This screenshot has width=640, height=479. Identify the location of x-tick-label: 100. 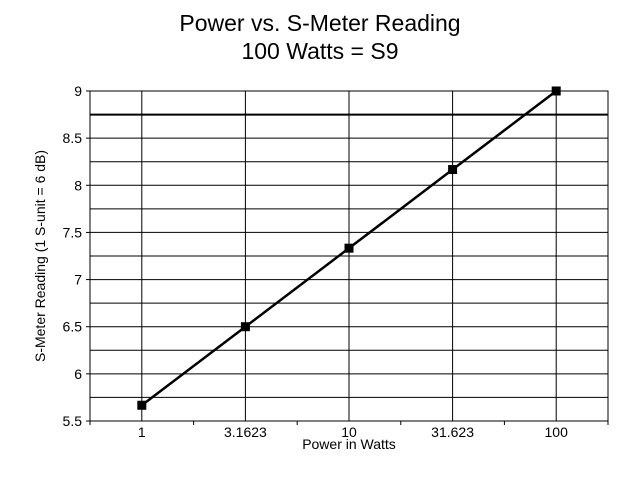
(557, 432).